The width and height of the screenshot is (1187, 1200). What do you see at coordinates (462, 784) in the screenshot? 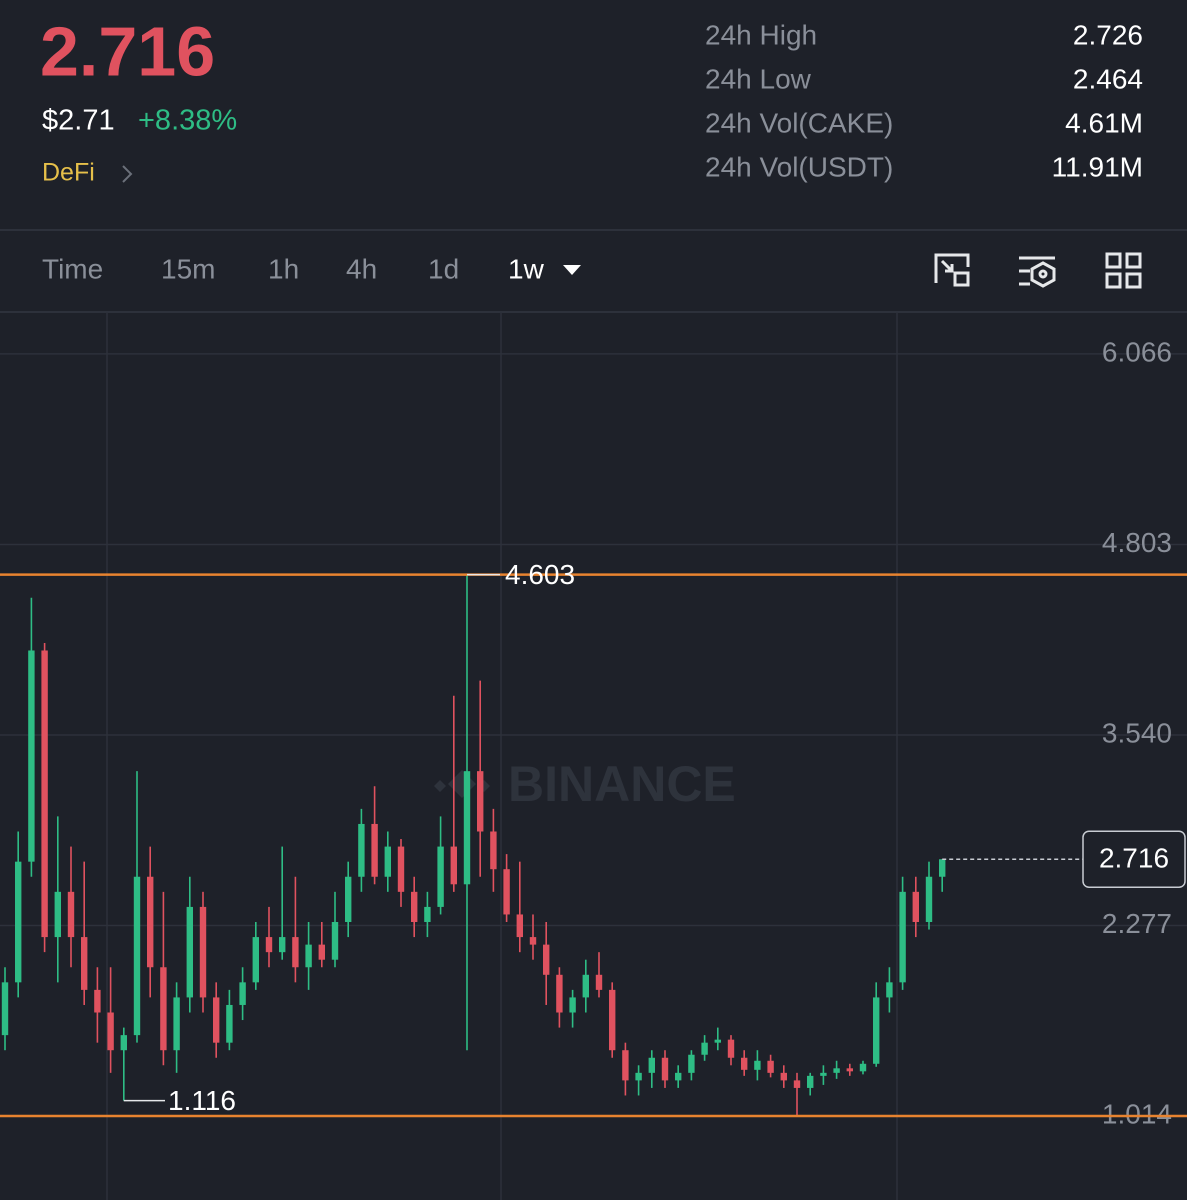
I see `watermark-logo` at bounding box center [462, 784].